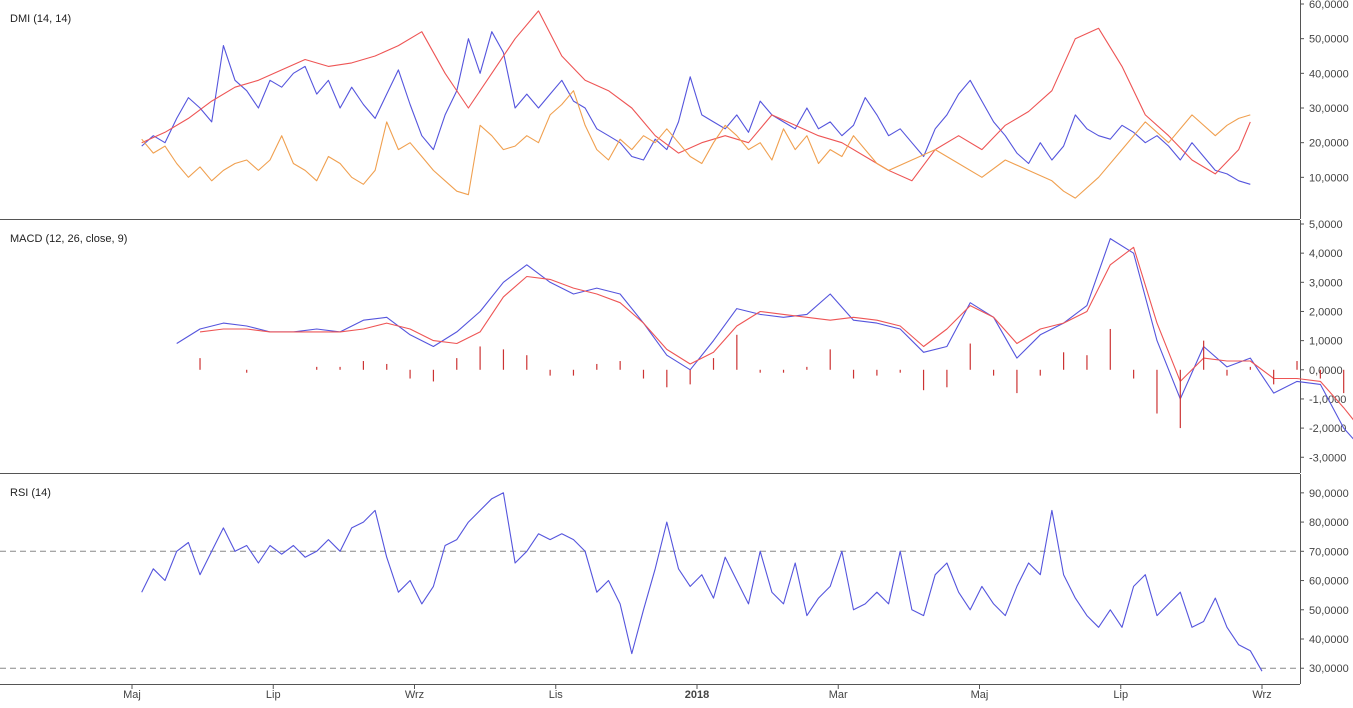 Image resolution: width=1353 pixels, height=708 pixels. What do you see at coordinates (1327, 400) in the screenshot?
I see `y-tick-label: -1,0000` at bounding box center [1327, 400].